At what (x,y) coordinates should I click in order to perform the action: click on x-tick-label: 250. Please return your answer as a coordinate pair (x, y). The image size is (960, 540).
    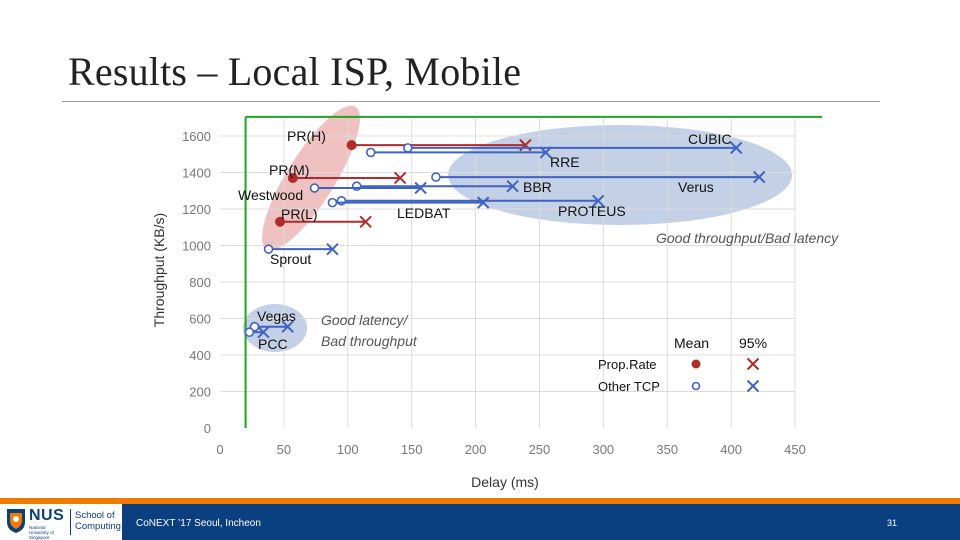
    Looking at the image, I should click on (540, 449).